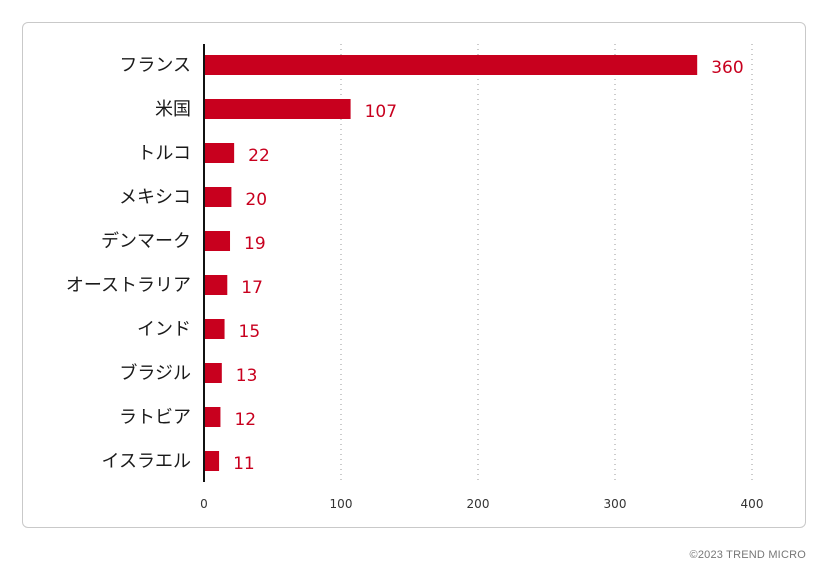  What do you see at coordinates (244, 464) in the screenshot?
I see `value-label: 11` at bounding box center [244, 464].